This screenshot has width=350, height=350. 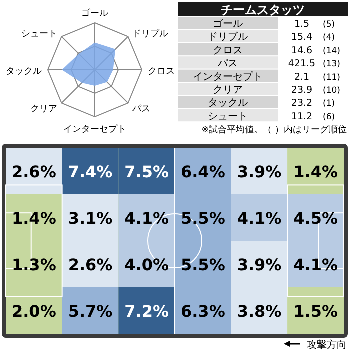 I want to click on data-label: 23.2, so click(x=302, y=104).